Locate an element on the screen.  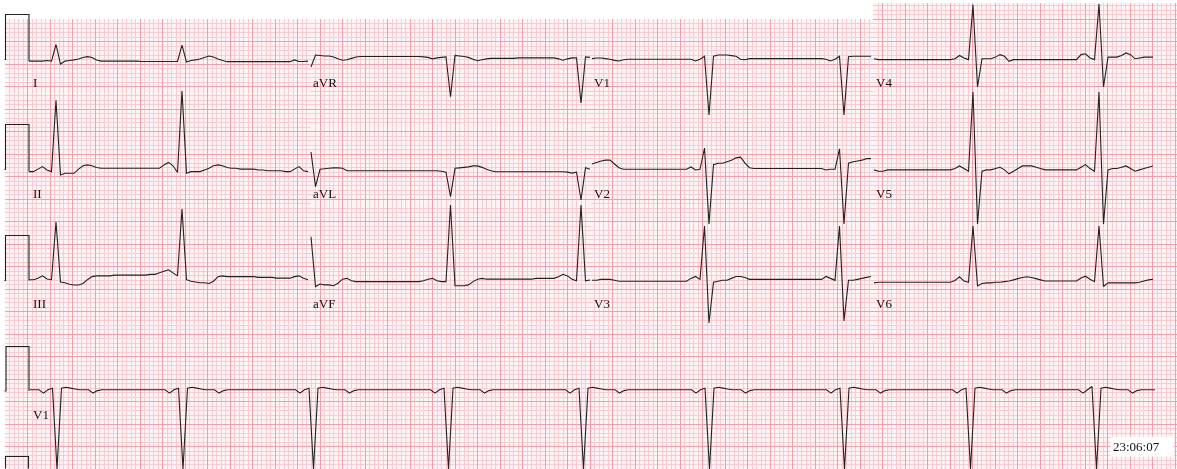
text: aVR is located at coordinates (325, 82).